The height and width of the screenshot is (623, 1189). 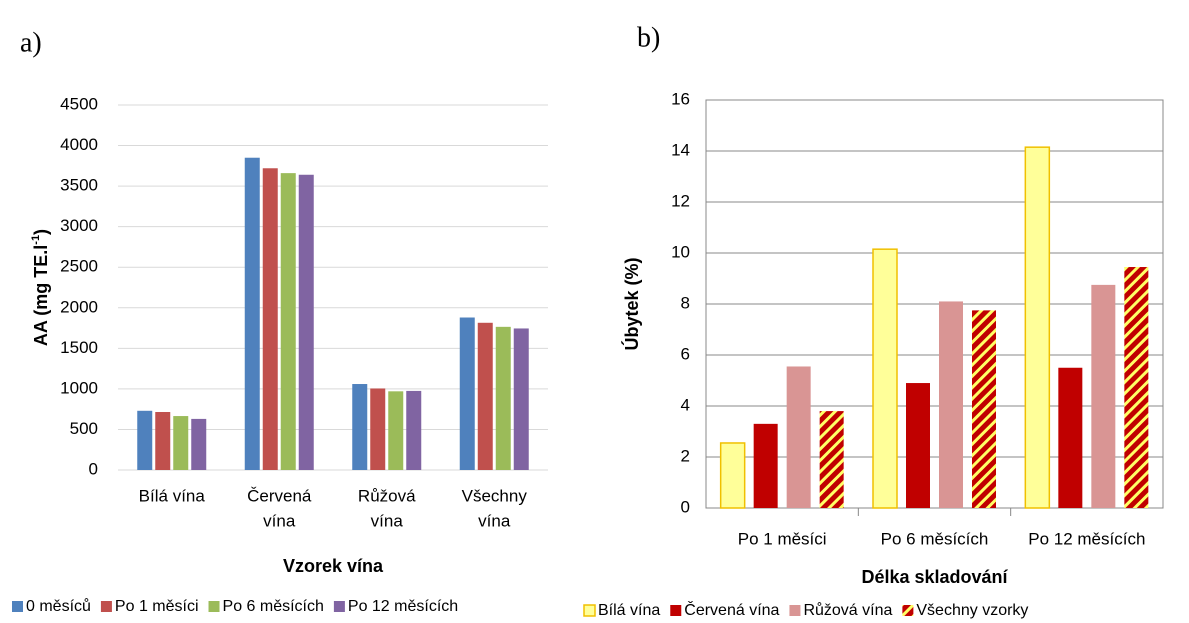 What do you see at coordinates (495, 495) in the screenshot?
I see `x-tick-label: Všechny` at bounding box center [495, 495].